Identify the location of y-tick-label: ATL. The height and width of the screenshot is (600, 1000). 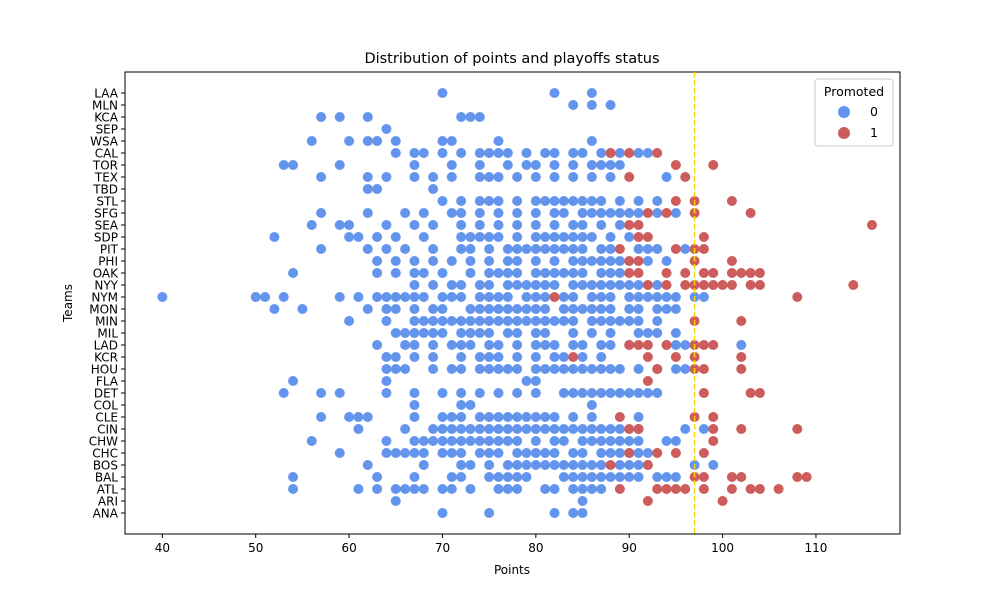
(108, 489).